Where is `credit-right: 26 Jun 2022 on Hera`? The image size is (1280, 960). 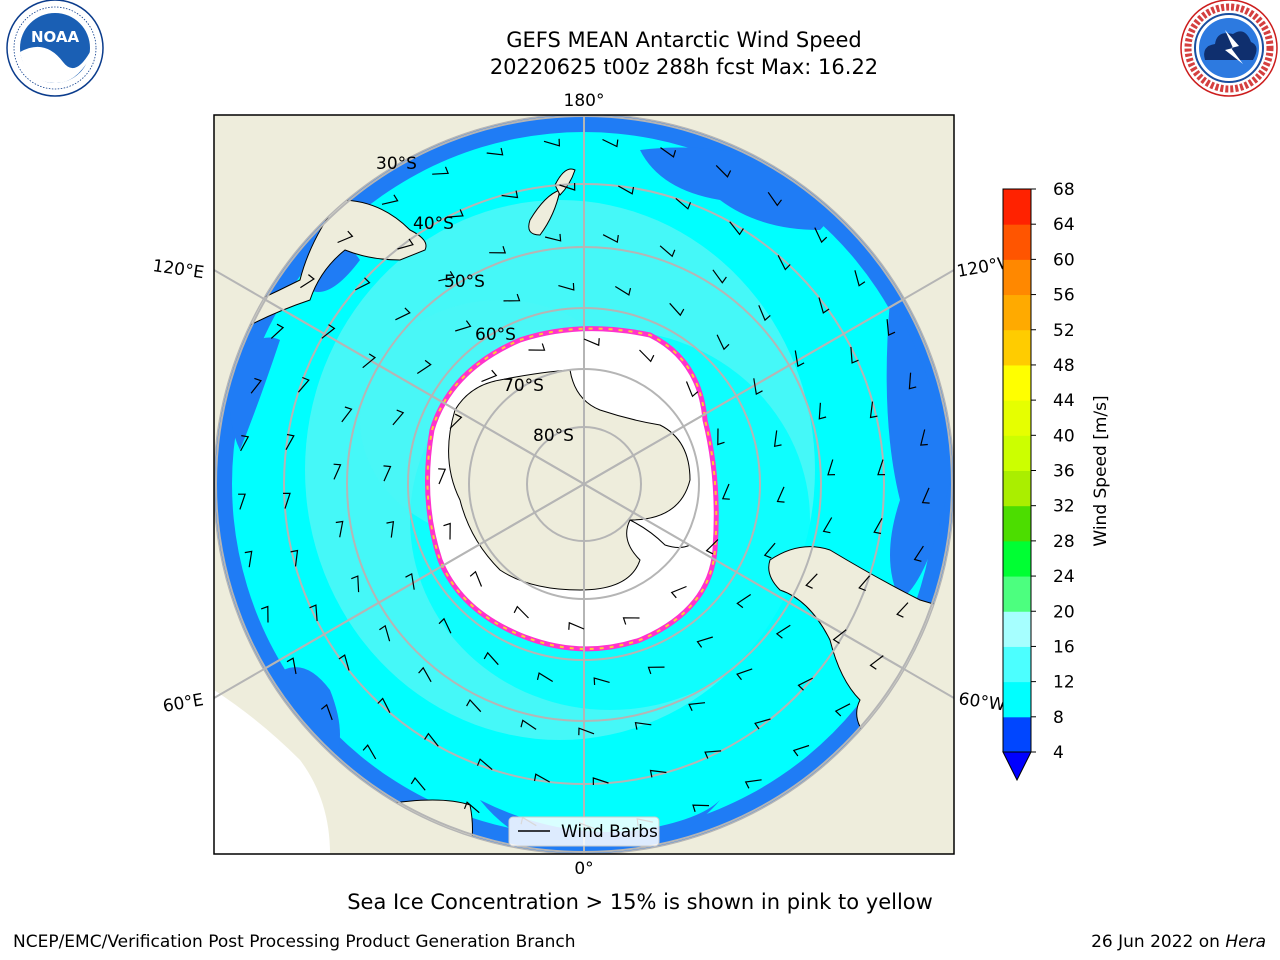 credit-right: 26 Jun 2022 on Hera is located at coordinates (1178, 942).